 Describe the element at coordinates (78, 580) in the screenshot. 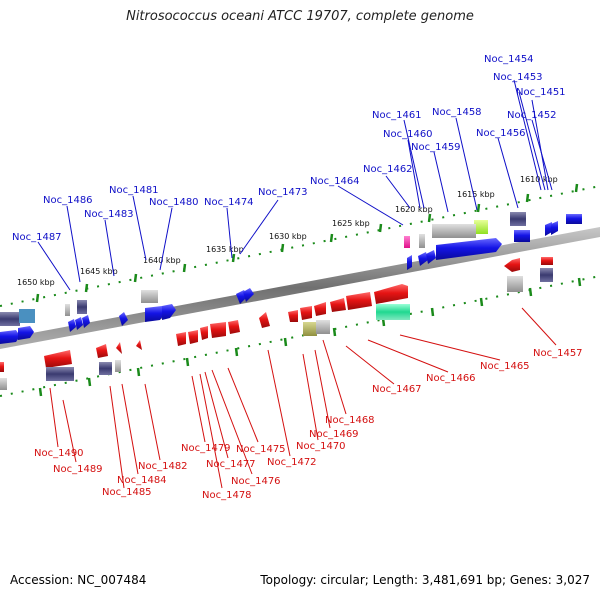

I see `accession-text: Accession: NC_007484` at that location.